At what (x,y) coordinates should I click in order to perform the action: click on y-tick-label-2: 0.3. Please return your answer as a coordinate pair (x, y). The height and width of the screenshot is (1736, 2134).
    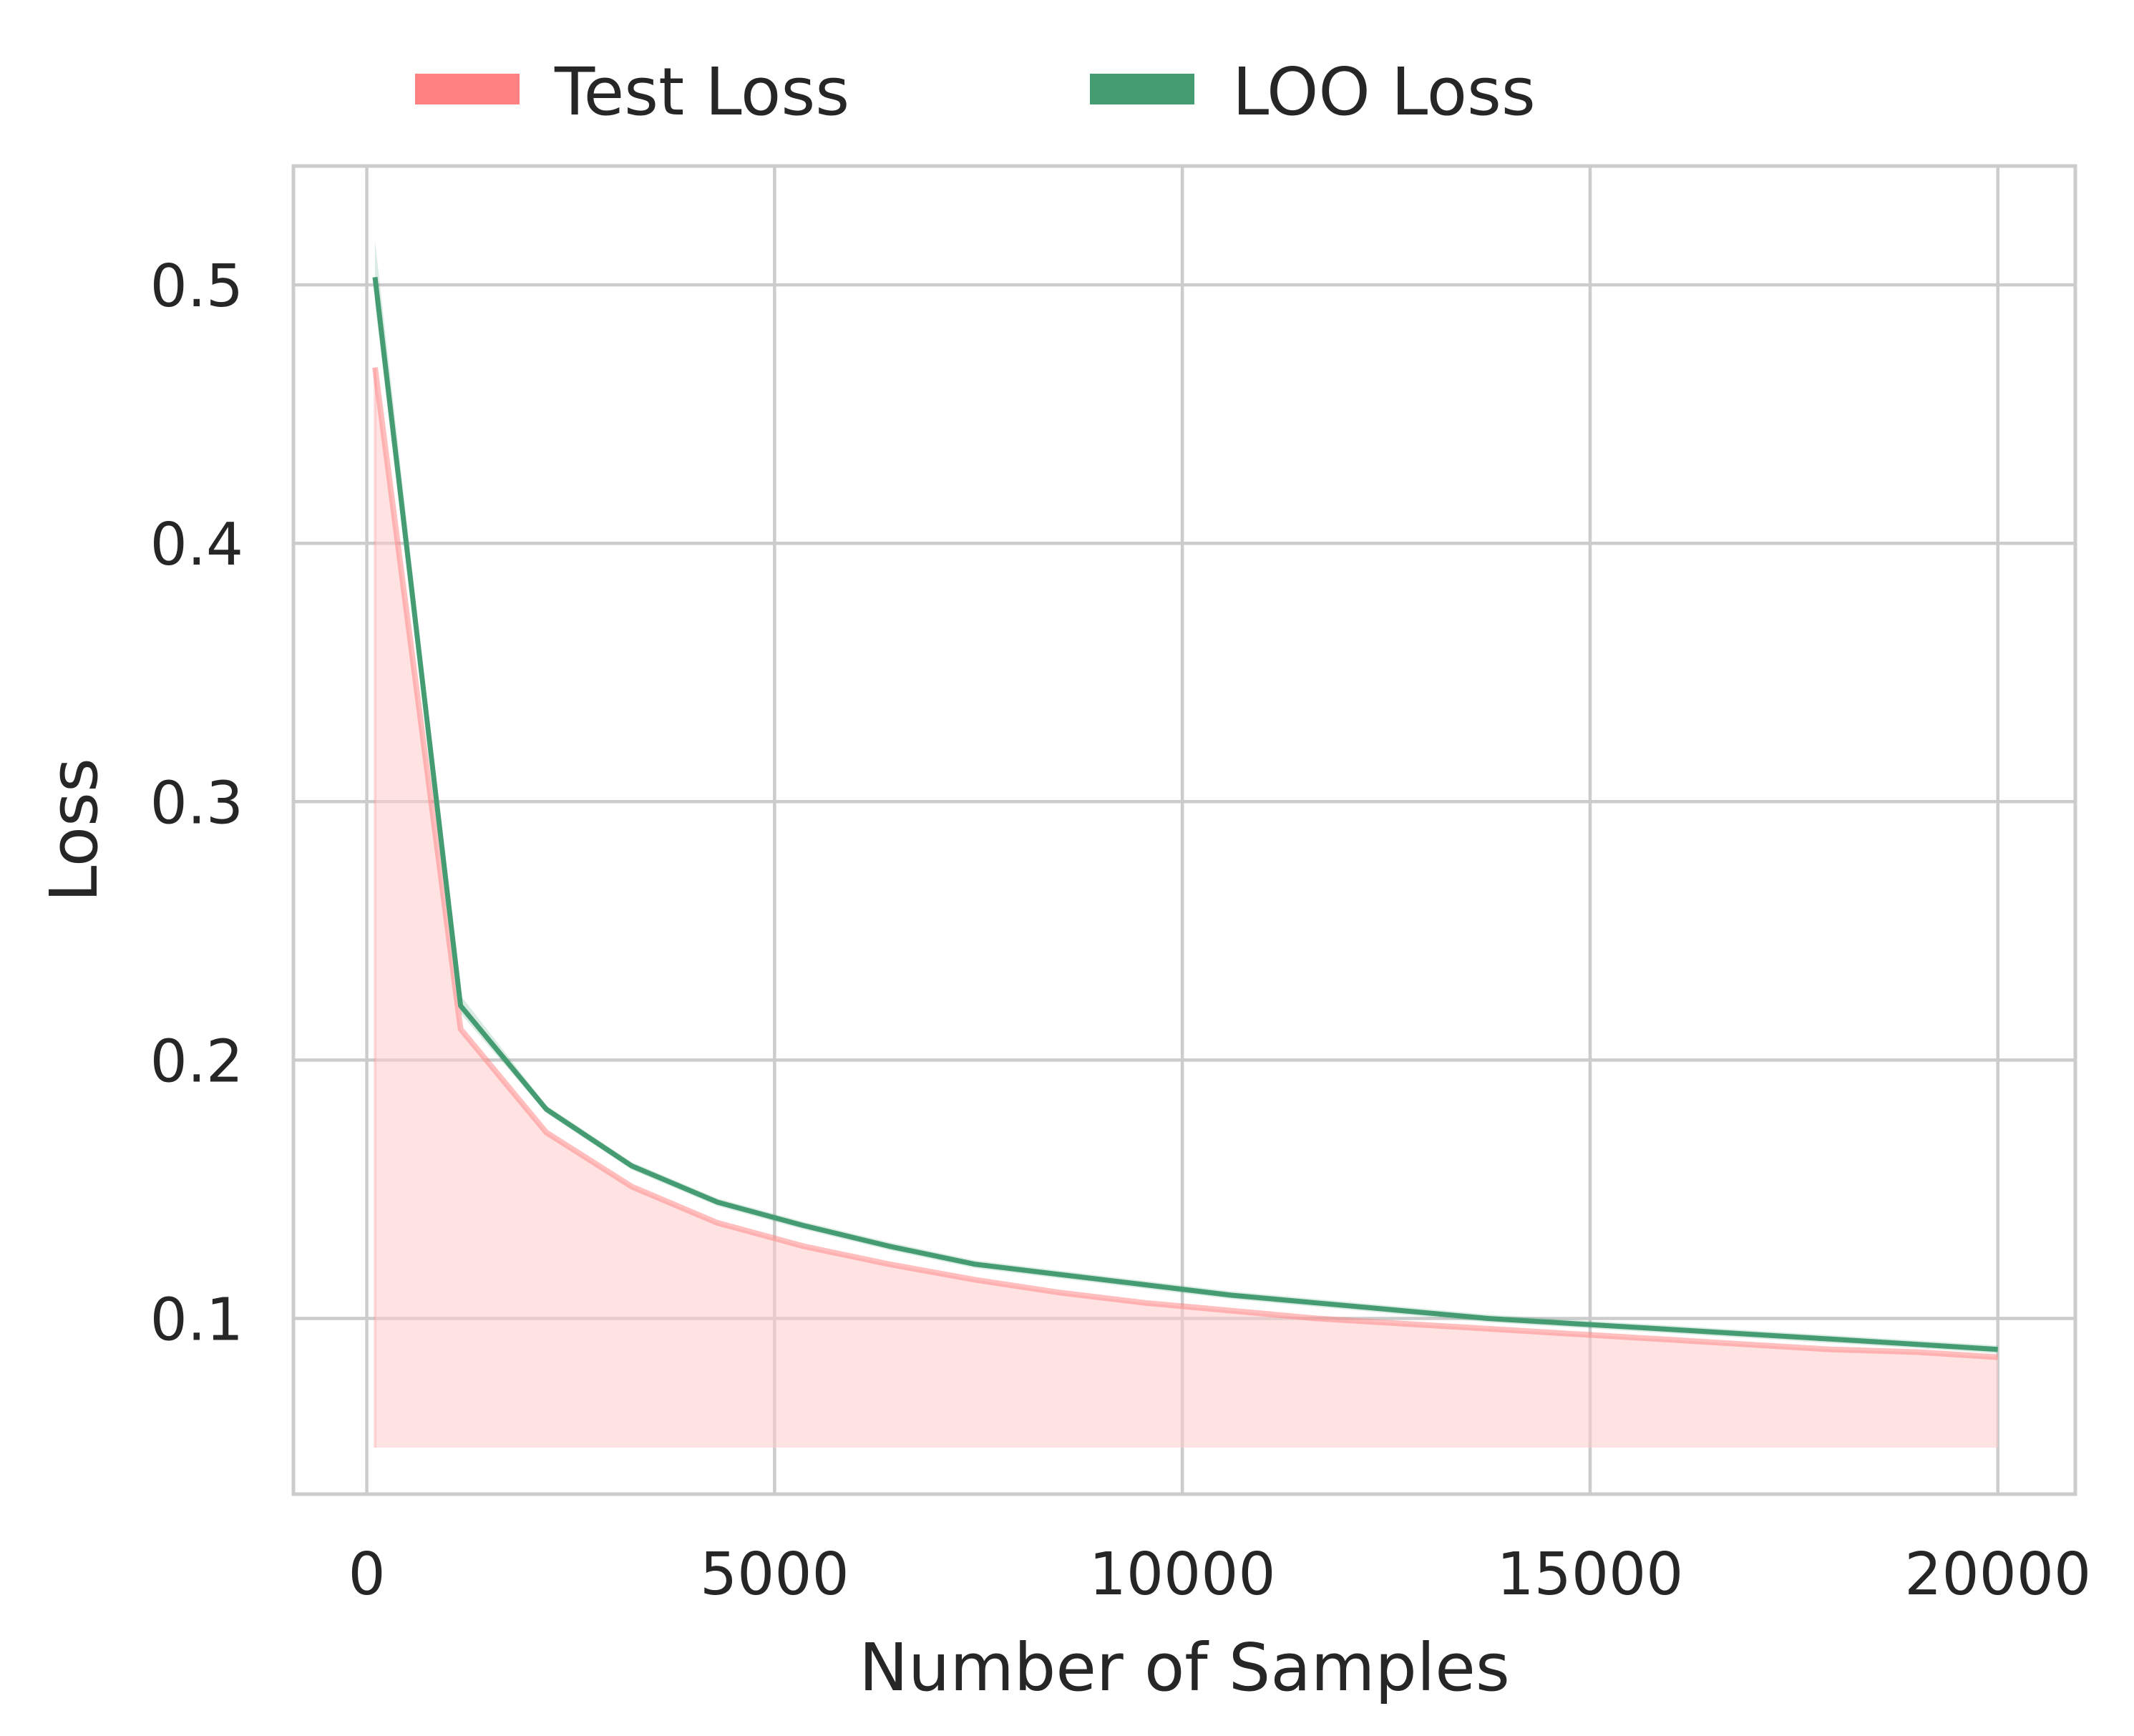
    Looking at the image, I should click on (197, 803).